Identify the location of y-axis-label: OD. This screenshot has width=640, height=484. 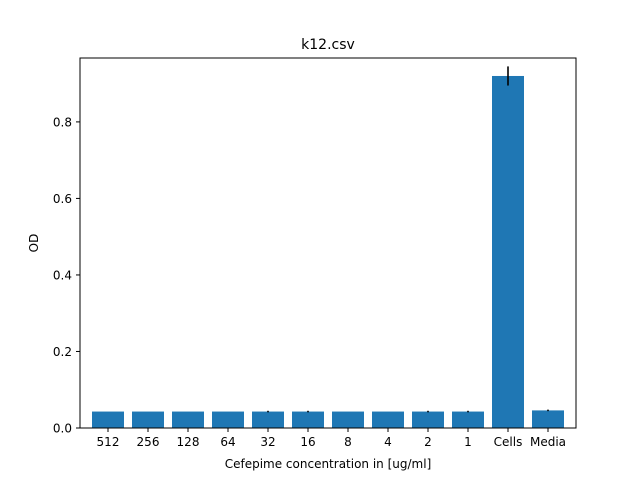
(34, 243).